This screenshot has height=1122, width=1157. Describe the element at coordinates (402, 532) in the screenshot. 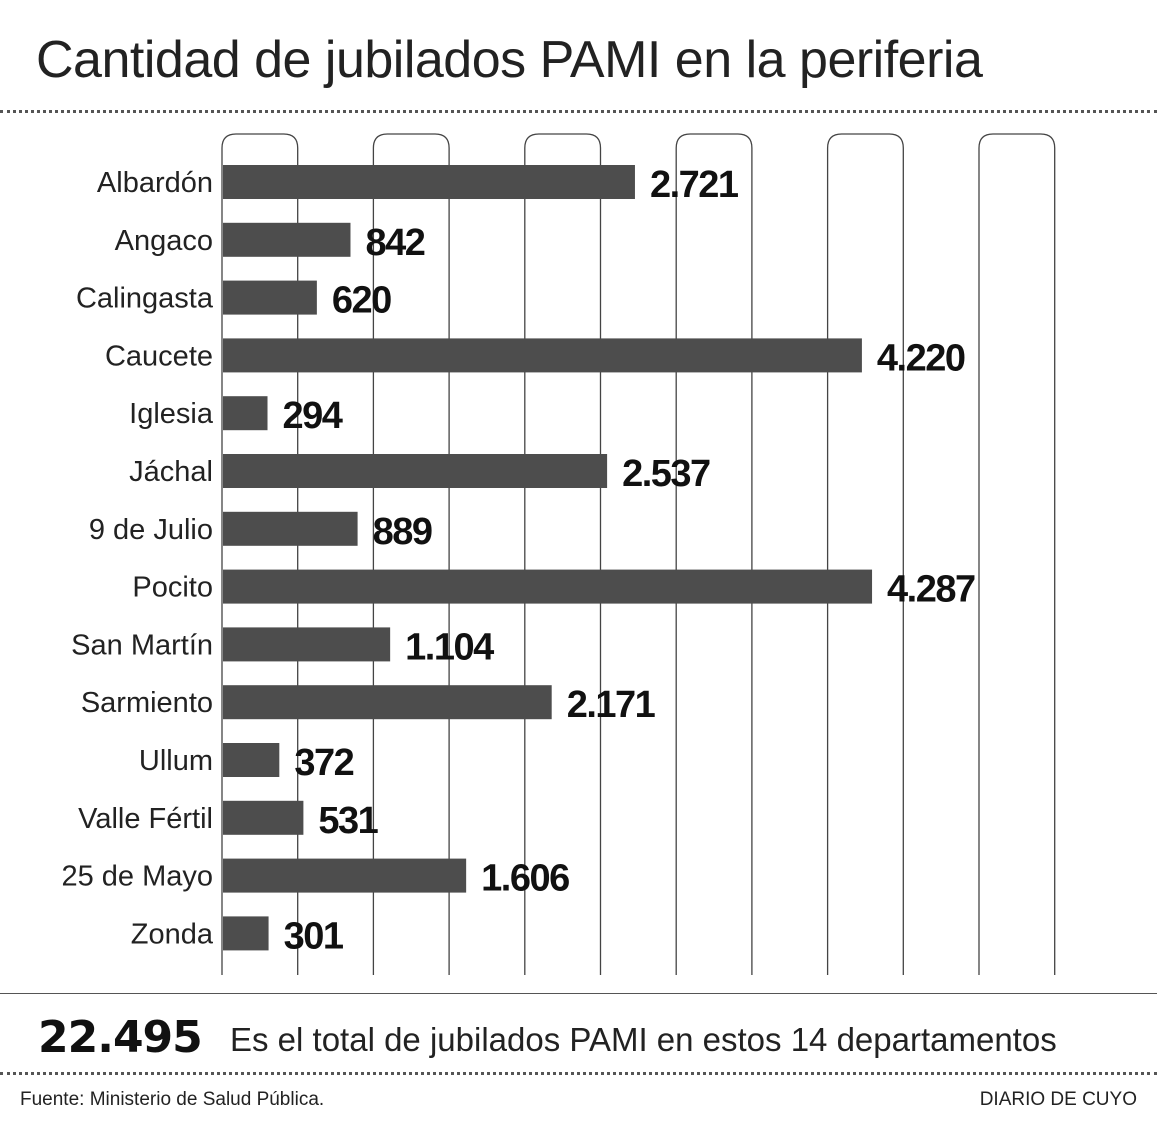

I see `data-label: 889` at that location.